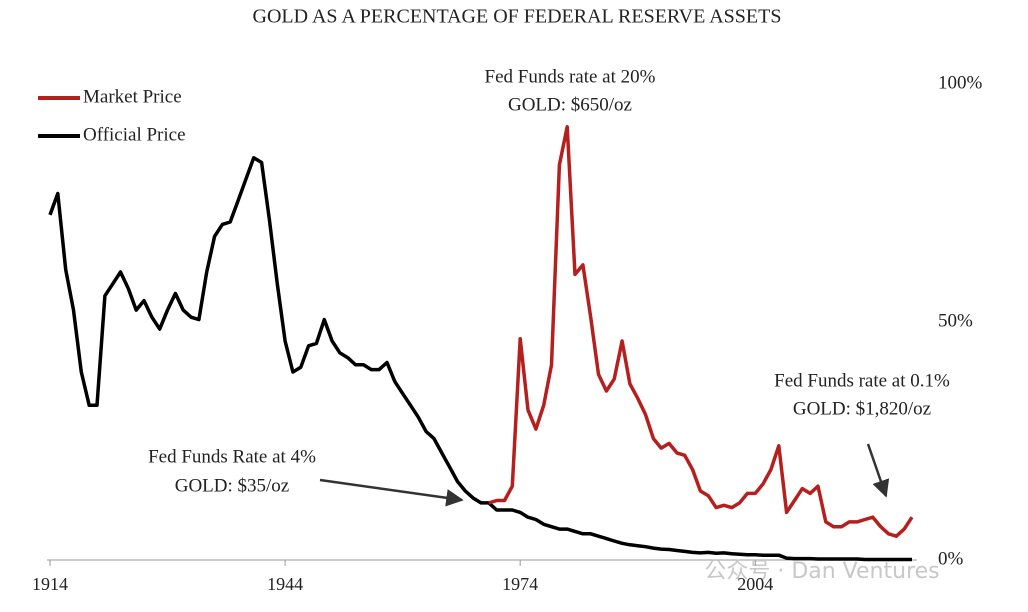 The width and height of the screenshot is (1028, 612). I want to click on annotation: GOLD: $35/oz, so click(232, 485).